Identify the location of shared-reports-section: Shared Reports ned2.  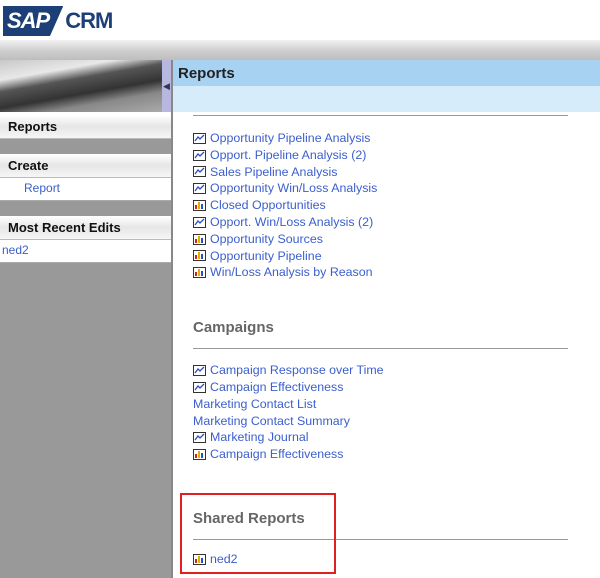
(380, 539).